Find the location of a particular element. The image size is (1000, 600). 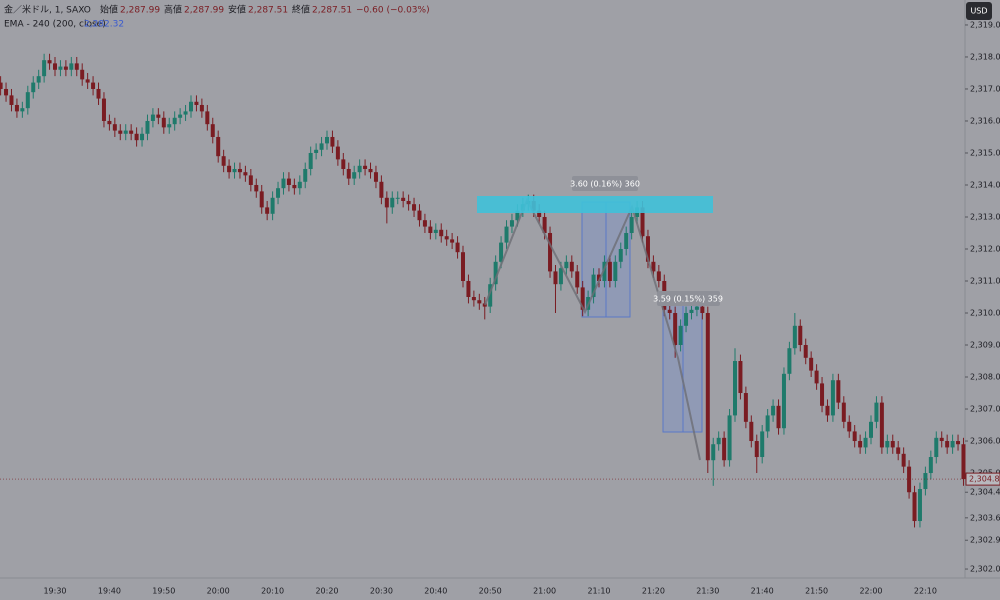

ohlc-label: 終値 is located at coordinates (301, 10).